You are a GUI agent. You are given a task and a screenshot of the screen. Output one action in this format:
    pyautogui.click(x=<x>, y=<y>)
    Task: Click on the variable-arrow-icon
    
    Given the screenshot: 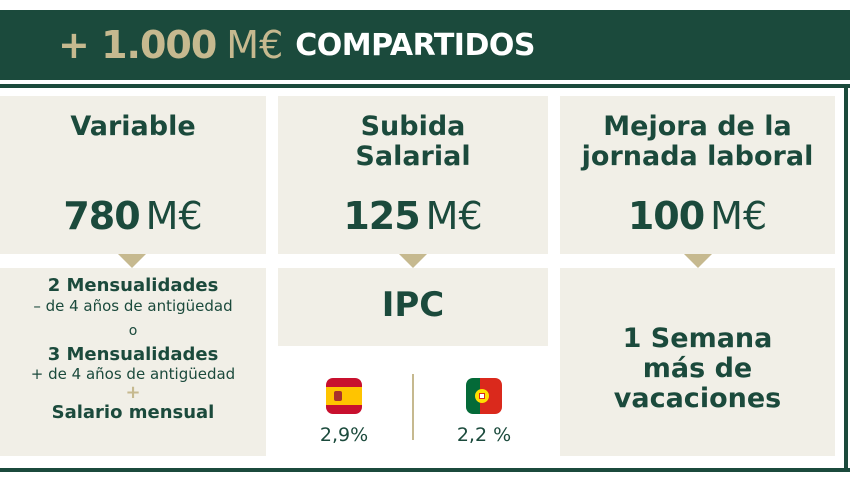 What is the action you would take?
    pyautogui.click(x=132, y=261)
    